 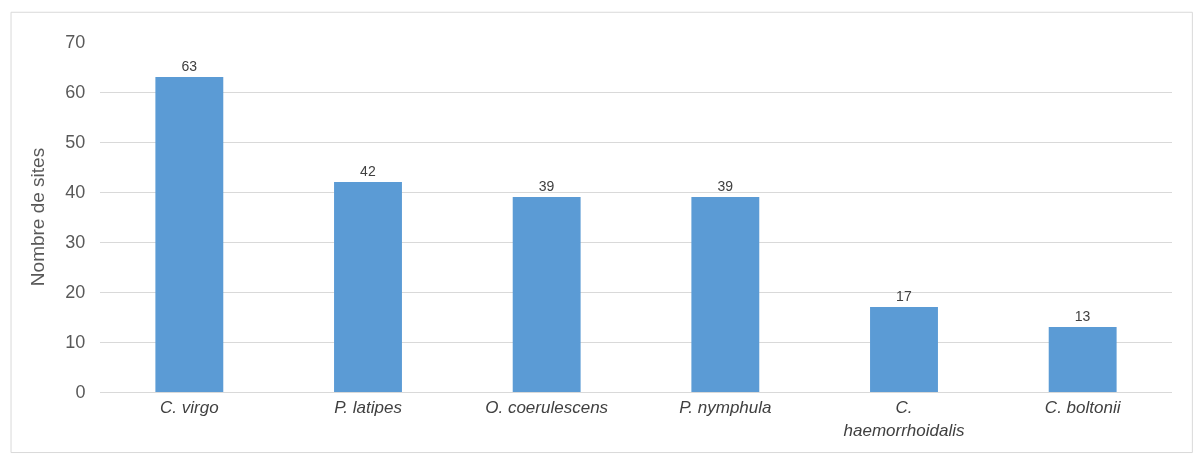 I want to click on x-tick-label: C. virgo, so click(x=189, y=408).